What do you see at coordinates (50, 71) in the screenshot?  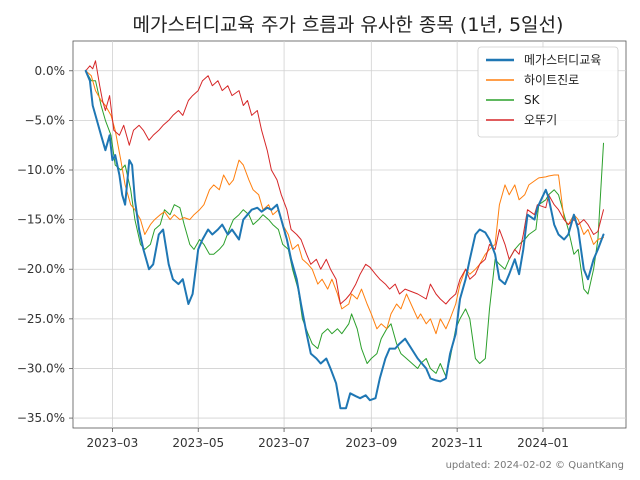 I see `y-tick-label: 0.0%` at bounding box center [50, 71].